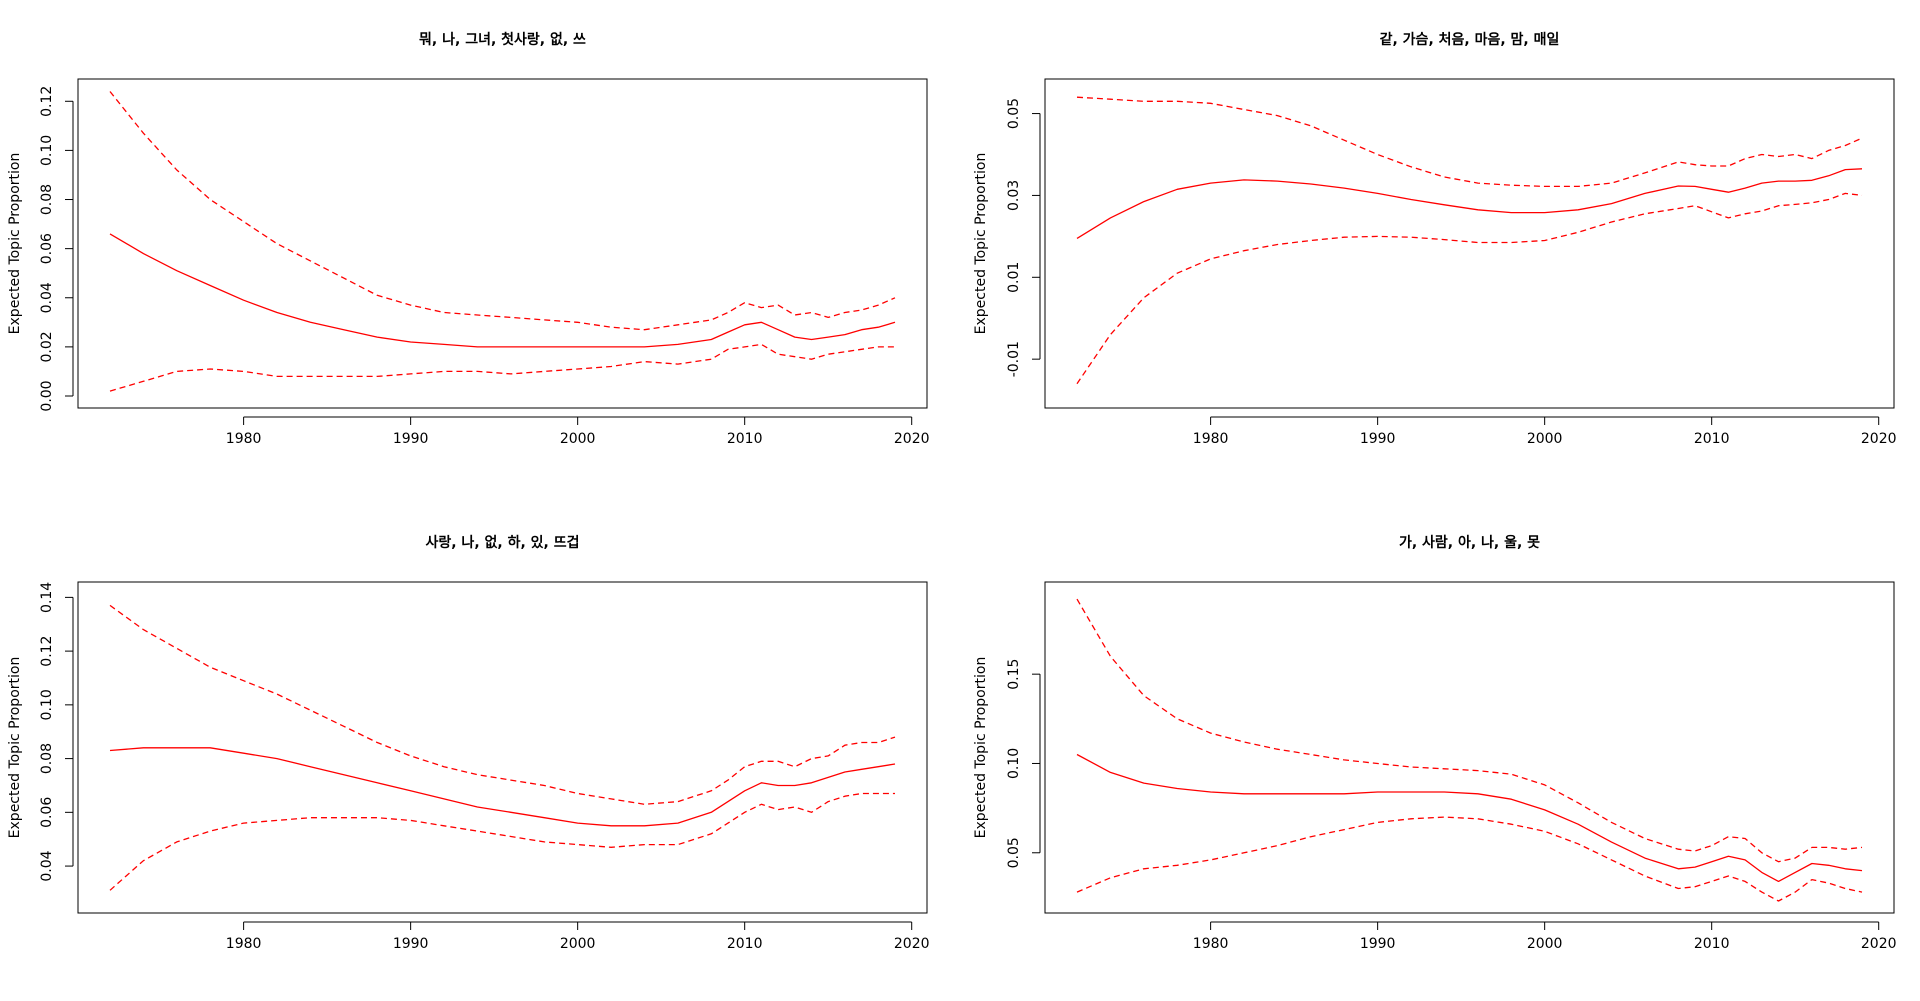 This screenshot has width=1920, height=1001. Describe the element at coordinates (1469, 542) in the screenshot. I see `chart-title: 가, 사람, 아, 나, 울, 못` at that location.